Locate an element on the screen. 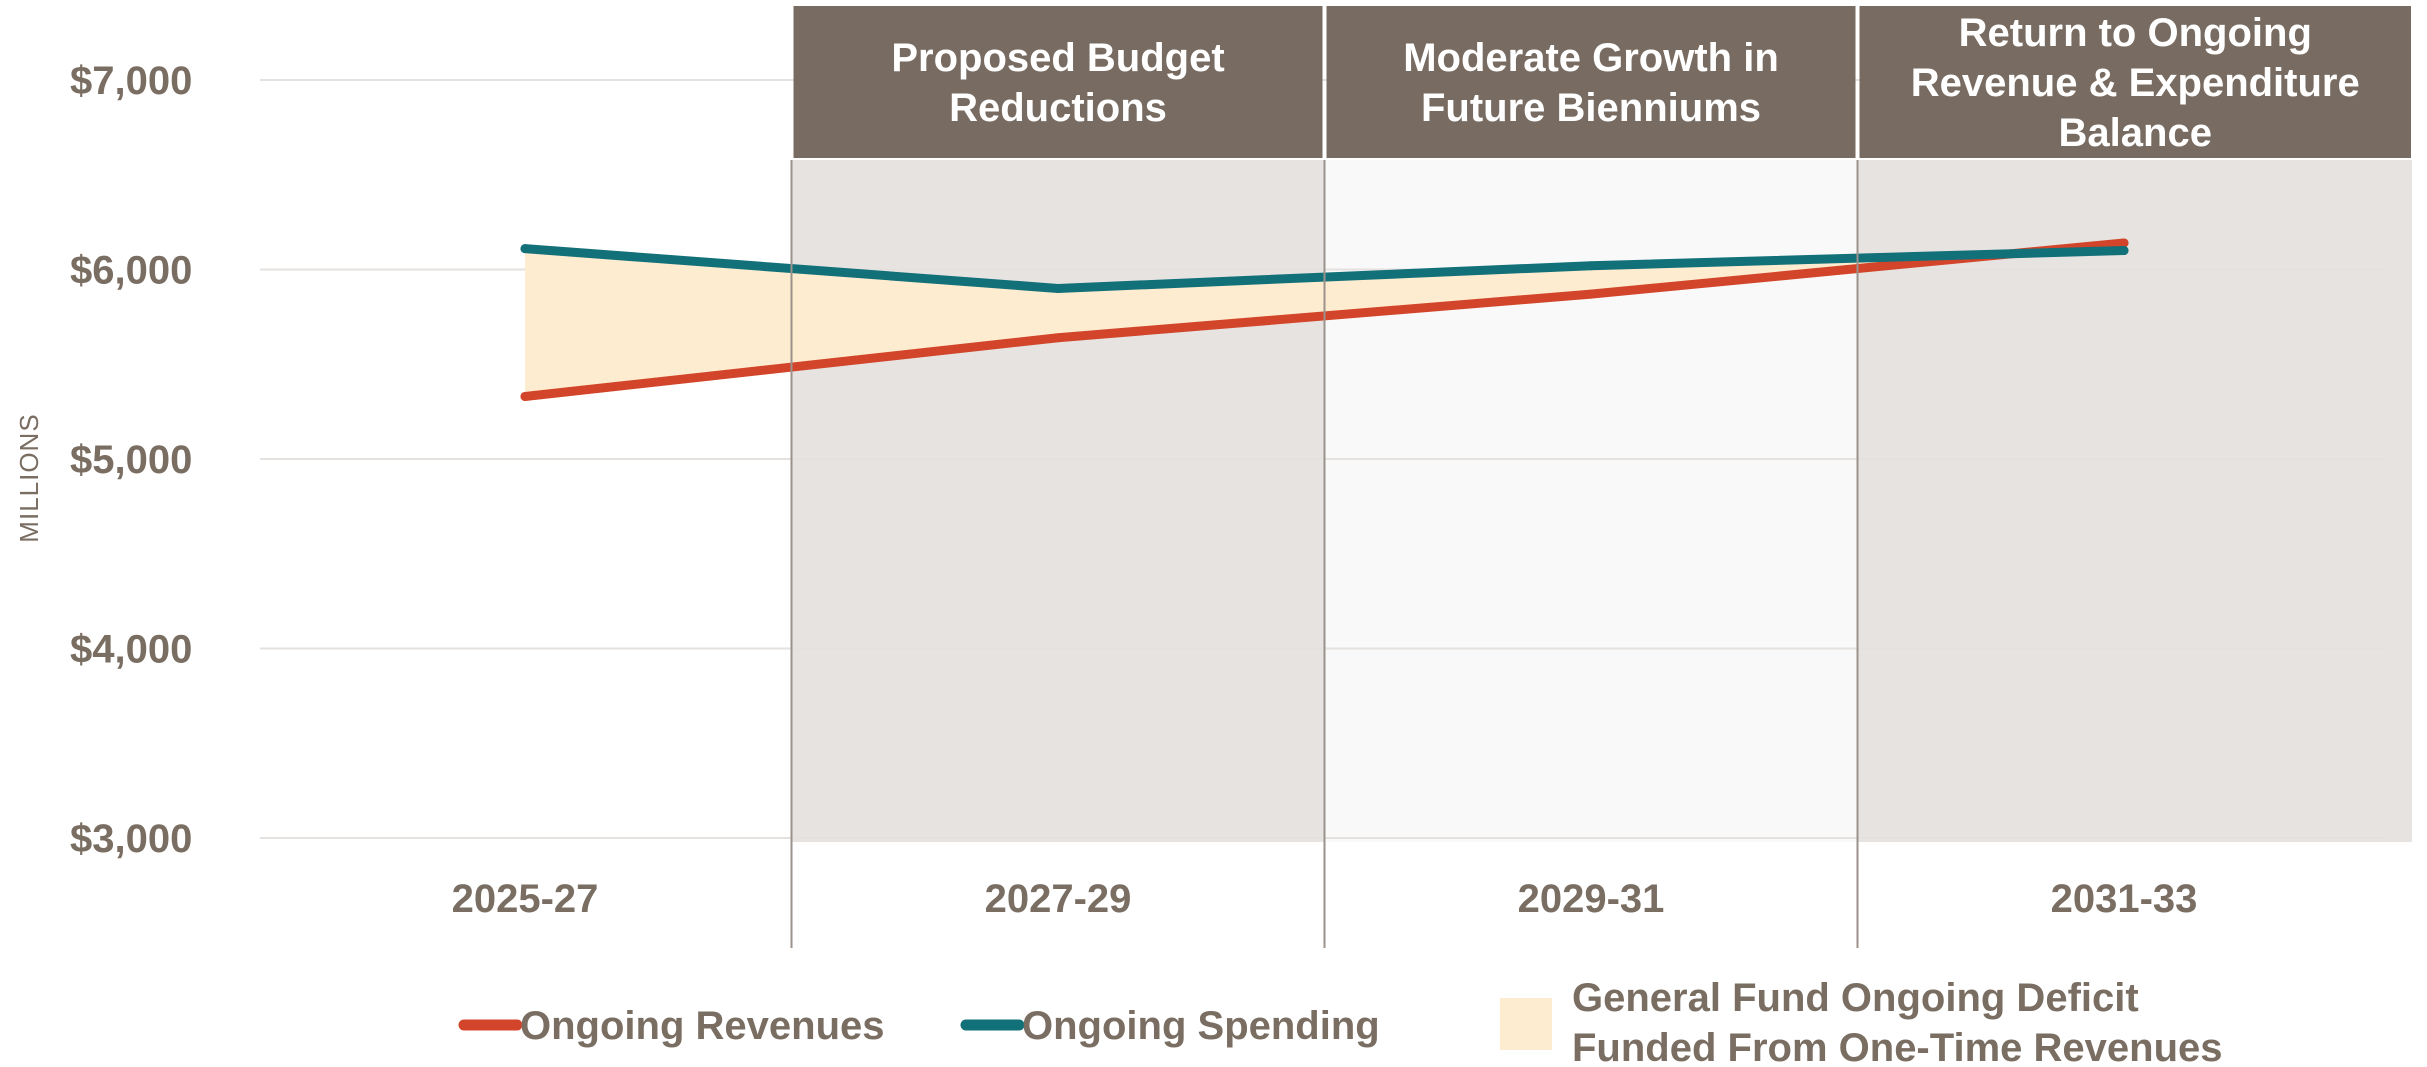 The width and height of the screenshot is (2427, 1067). y-tick-label: $7,000 is located at coordinates (131, 81).